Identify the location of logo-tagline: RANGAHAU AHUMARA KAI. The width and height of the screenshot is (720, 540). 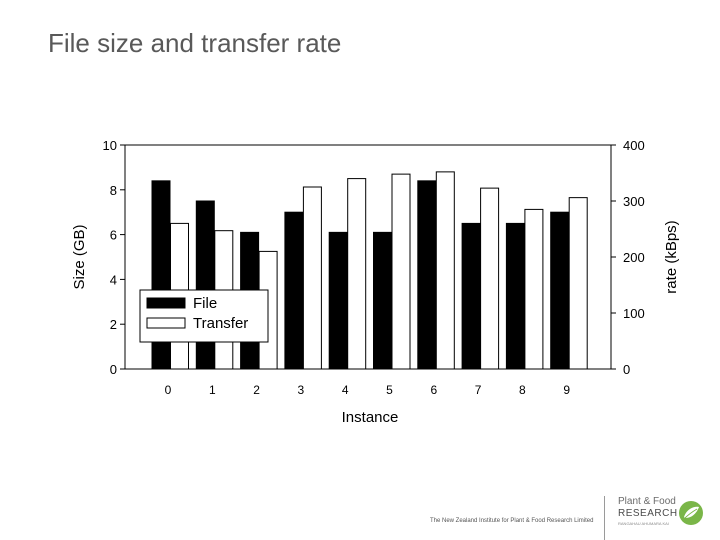
(643, 523).